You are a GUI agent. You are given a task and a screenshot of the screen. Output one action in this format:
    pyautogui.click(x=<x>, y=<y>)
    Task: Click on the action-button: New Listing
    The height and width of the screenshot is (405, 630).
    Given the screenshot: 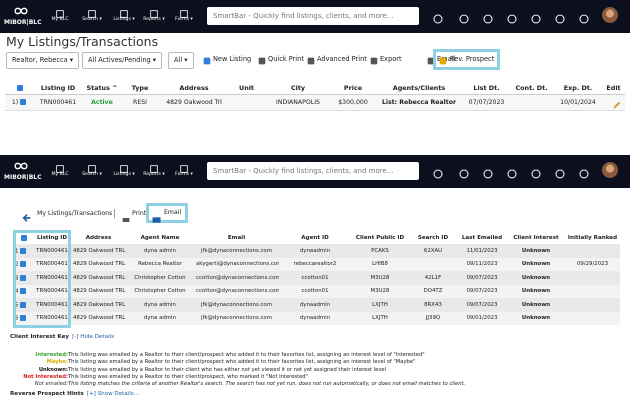 What is the action you would take?
    pyautogui.click(x=227, y=59)
    